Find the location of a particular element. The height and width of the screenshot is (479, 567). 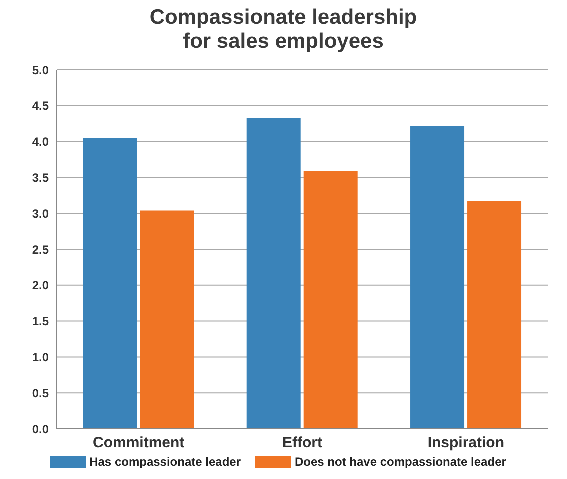

legend-label: Does not have compassionate leader is located at coordinates (400, 462).